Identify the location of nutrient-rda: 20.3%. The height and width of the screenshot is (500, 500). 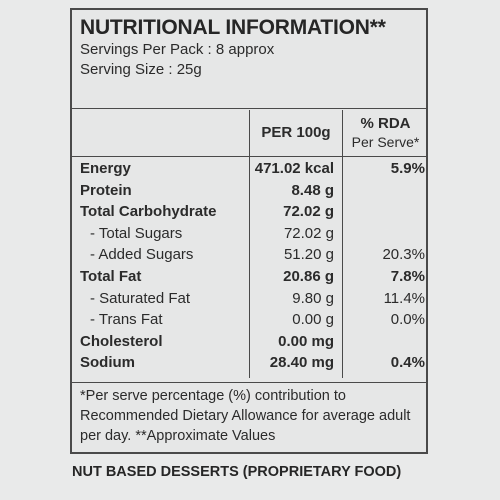
(403, 255).